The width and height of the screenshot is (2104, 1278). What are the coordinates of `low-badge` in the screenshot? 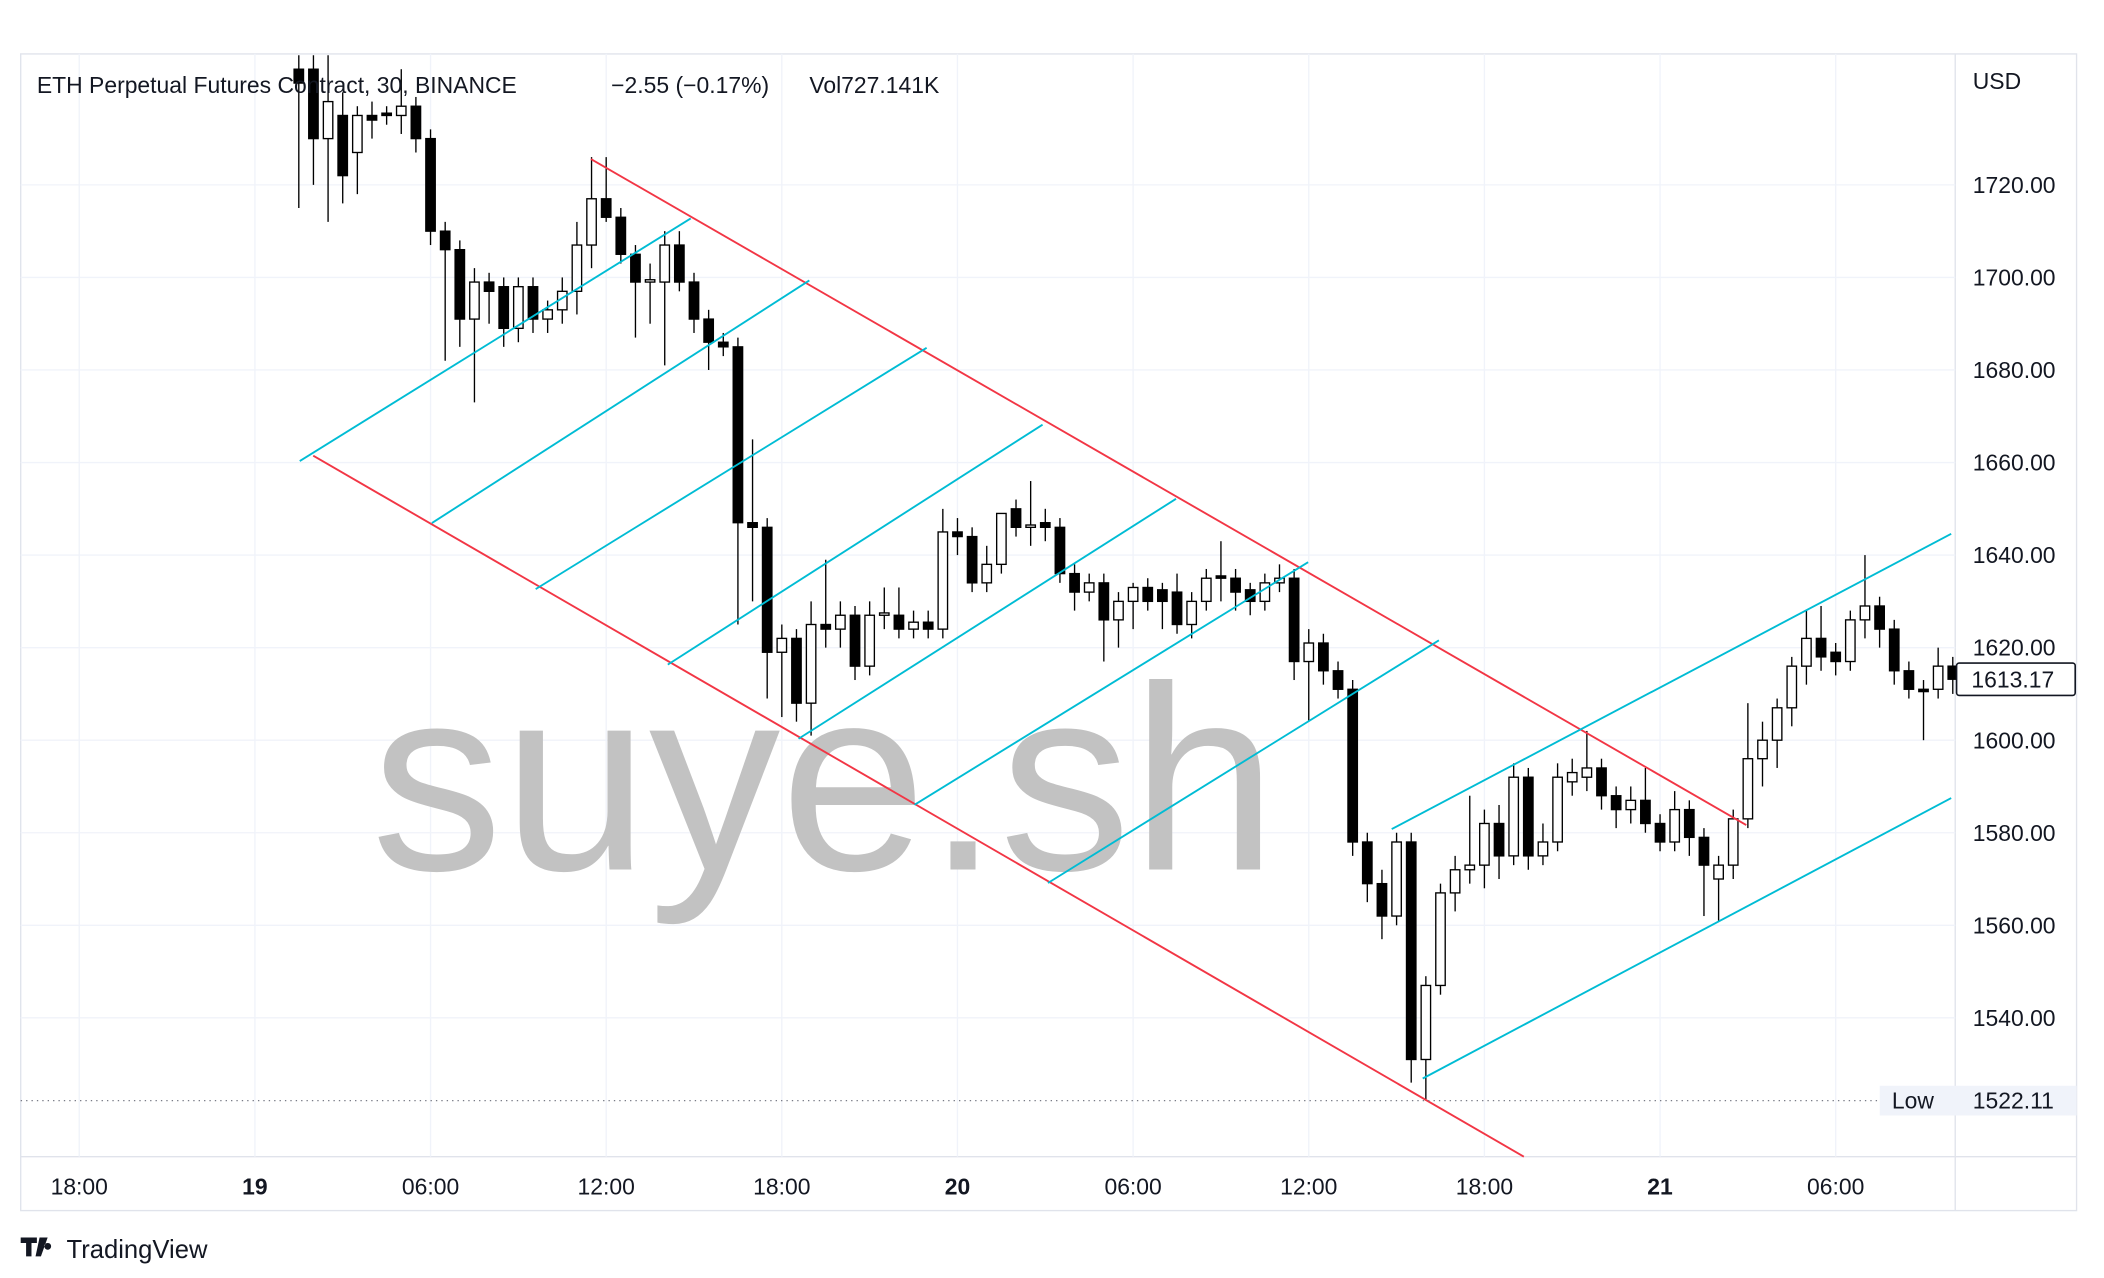 It's located at (1978, 1100).